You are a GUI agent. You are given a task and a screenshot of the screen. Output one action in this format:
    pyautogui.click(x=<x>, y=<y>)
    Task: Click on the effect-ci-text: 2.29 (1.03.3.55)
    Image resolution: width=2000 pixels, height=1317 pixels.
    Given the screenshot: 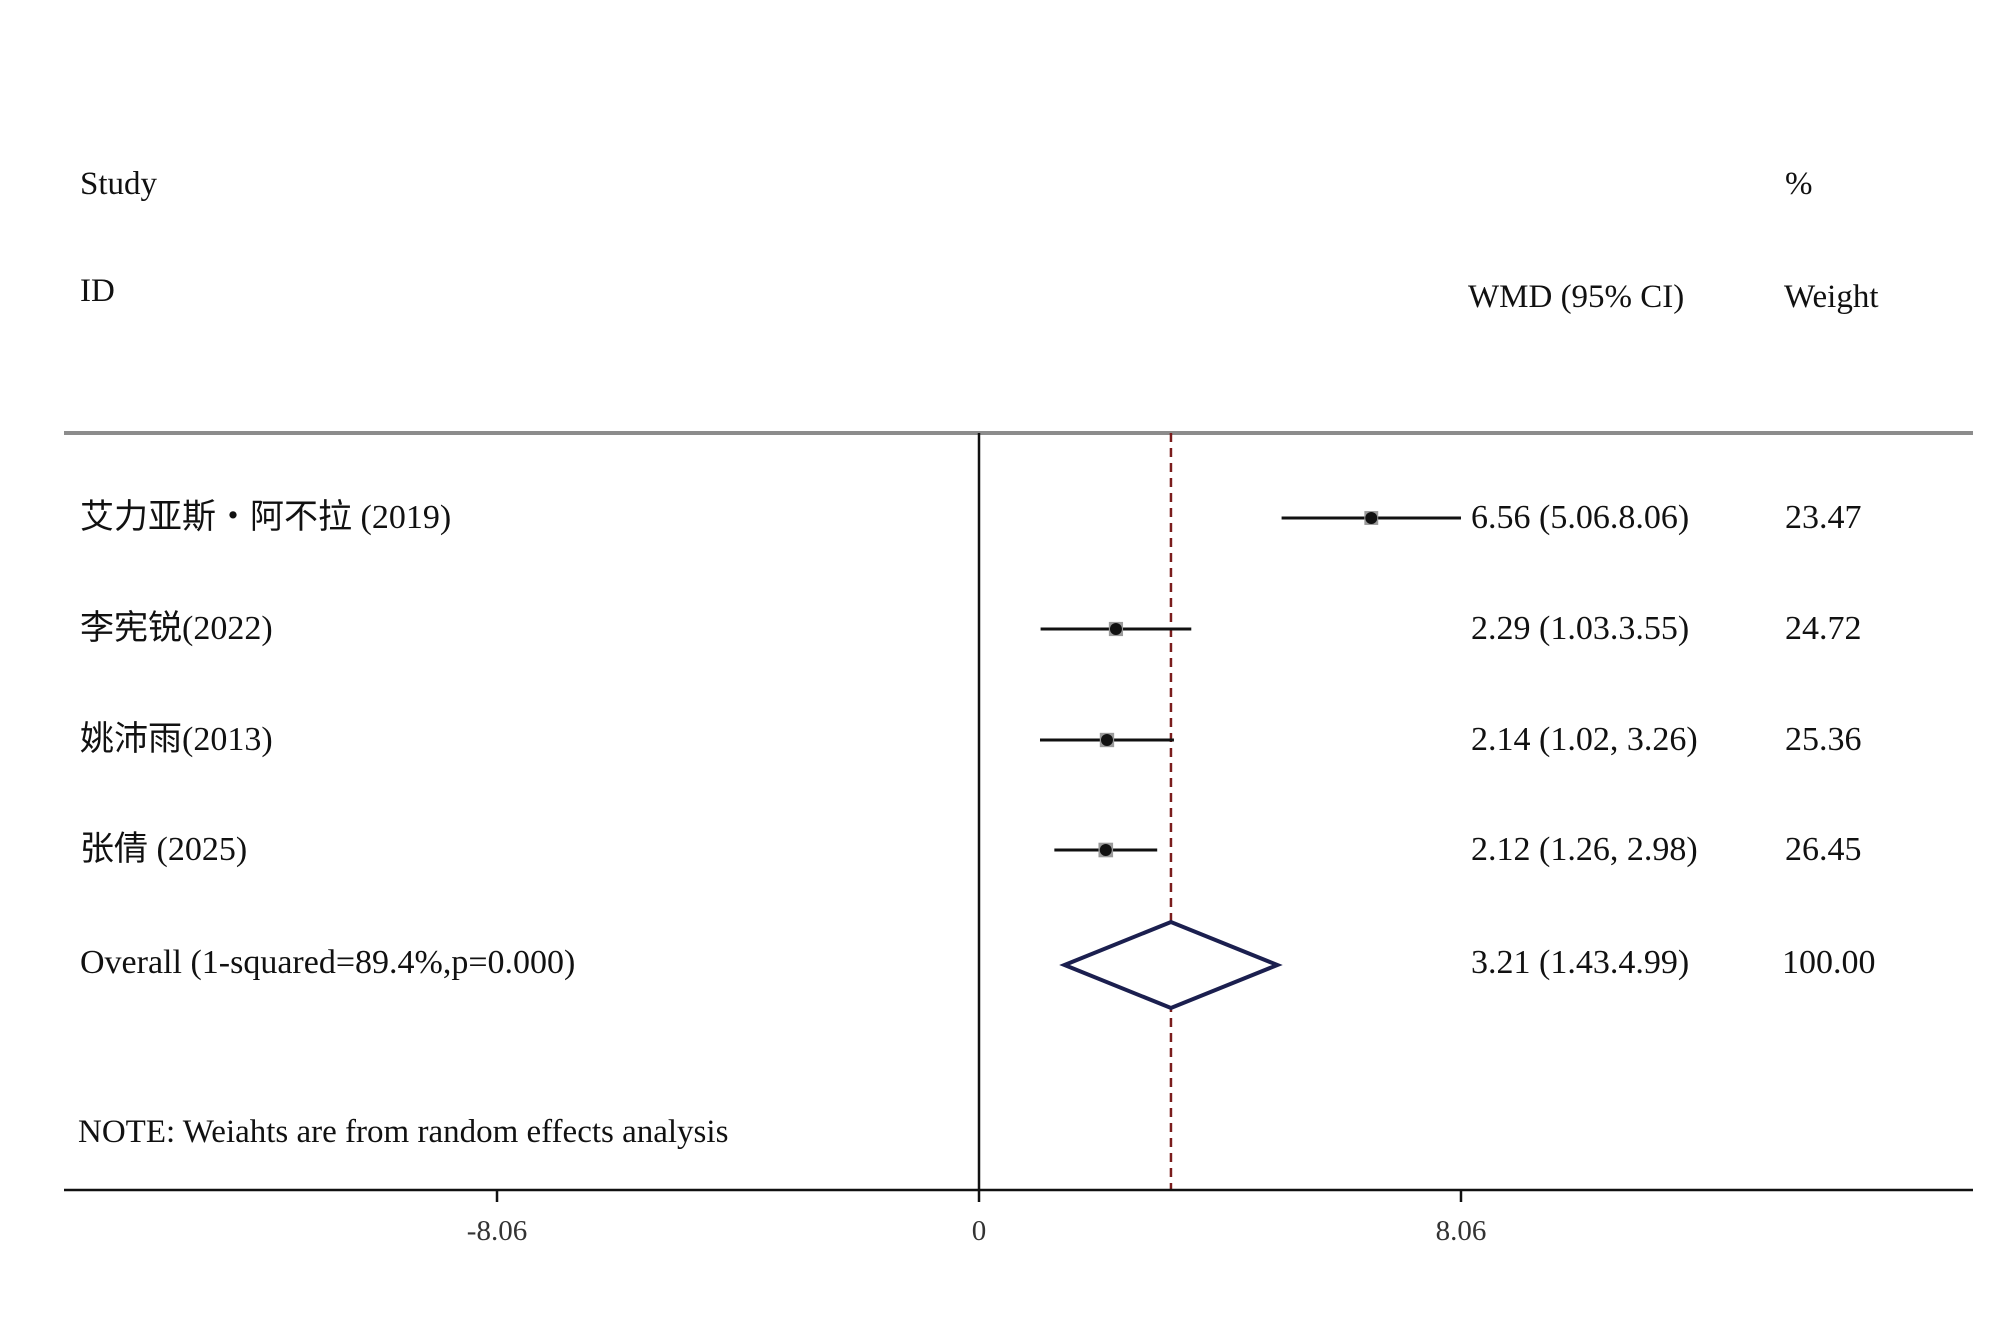 What is the action you would take?
    pyautogui.click(x=1580, y=628)
    